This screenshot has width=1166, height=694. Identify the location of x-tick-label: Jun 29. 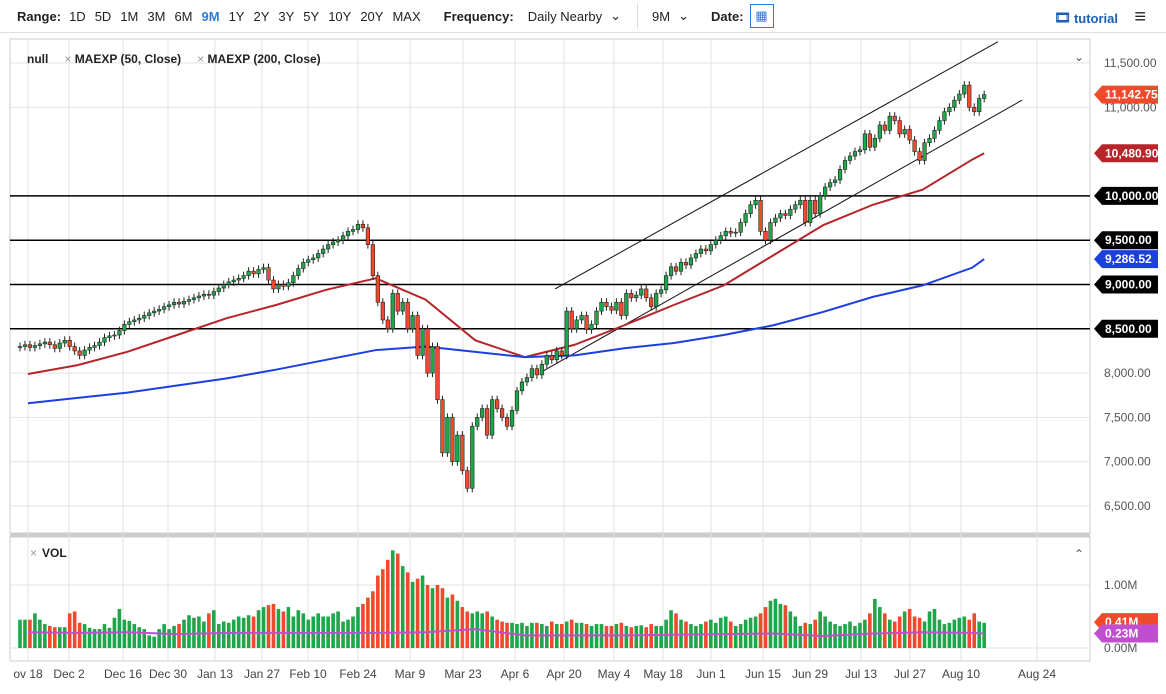
(810, 674).